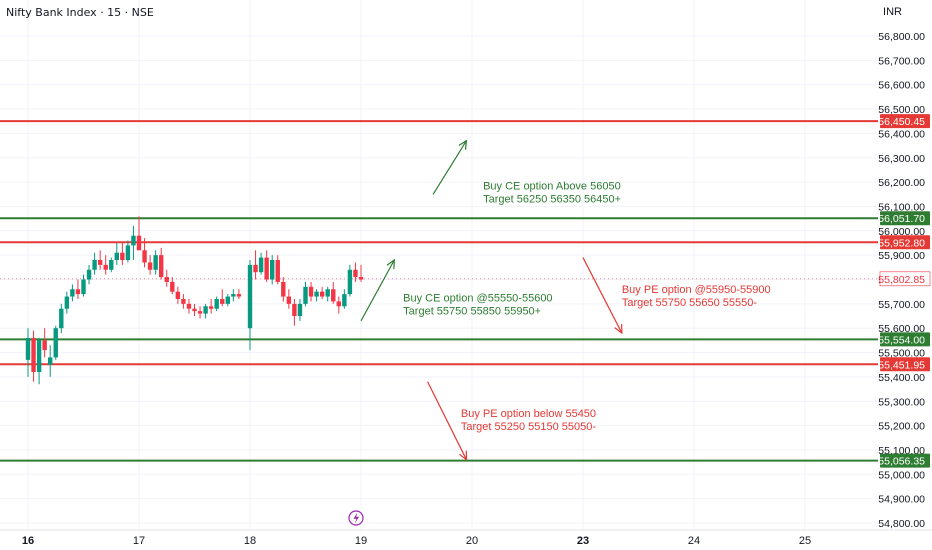 This screenshot has height=550, width=932. I want to click on price-tick-label: 56,100.00, so click(901, 207).